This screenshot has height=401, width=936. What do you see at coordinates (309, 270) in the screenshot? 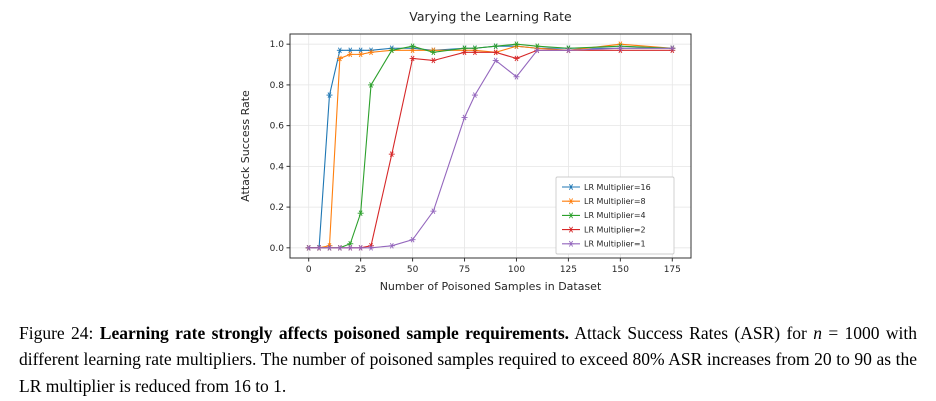
I see `svg-text: 0` at bounding box center [309, 270].